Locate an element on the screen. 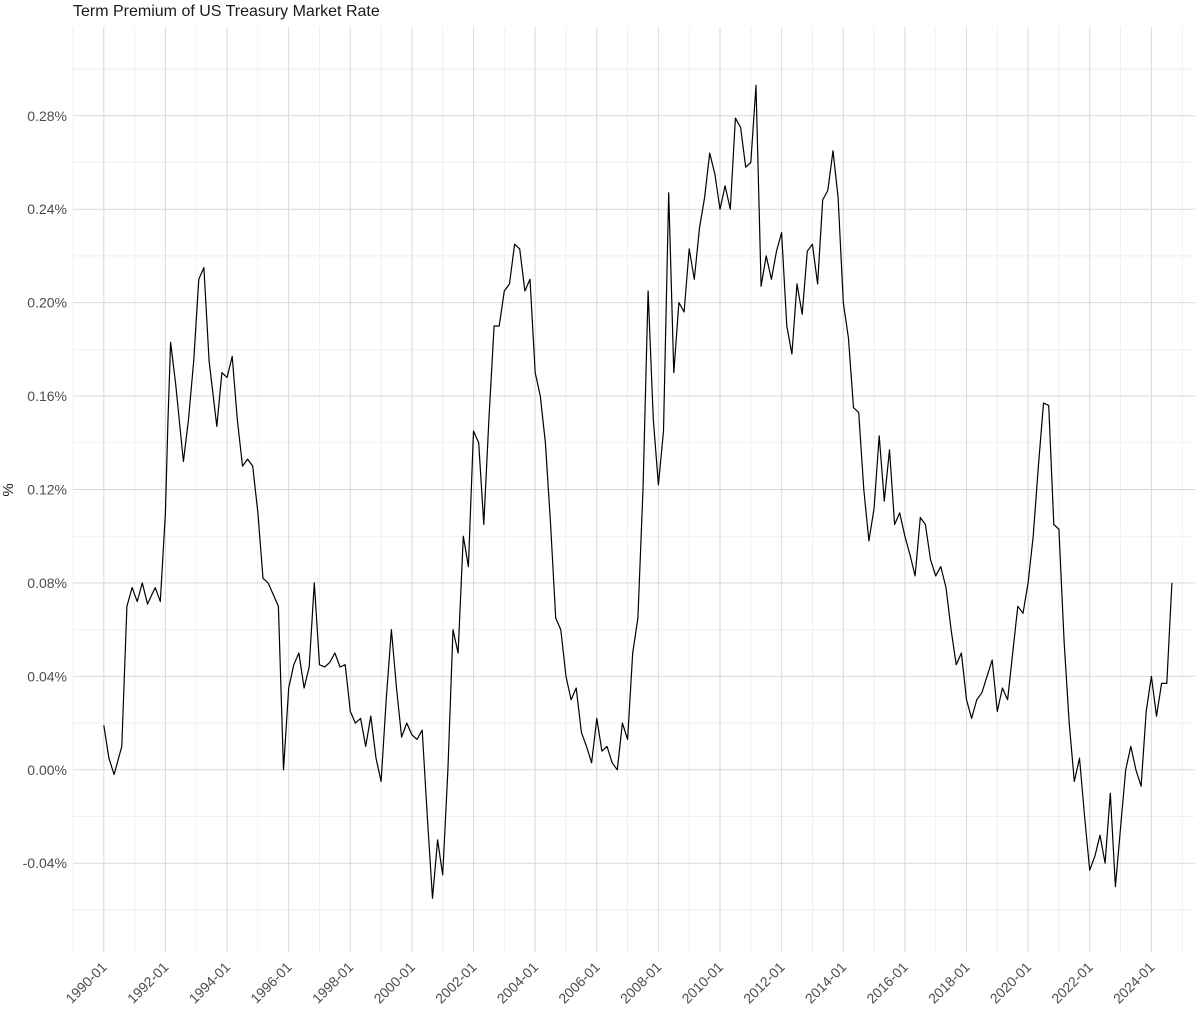 The height and width of the screenshot is (1029, 1200). y-tick-label: 0.12% is located at coordinates (47, 490).